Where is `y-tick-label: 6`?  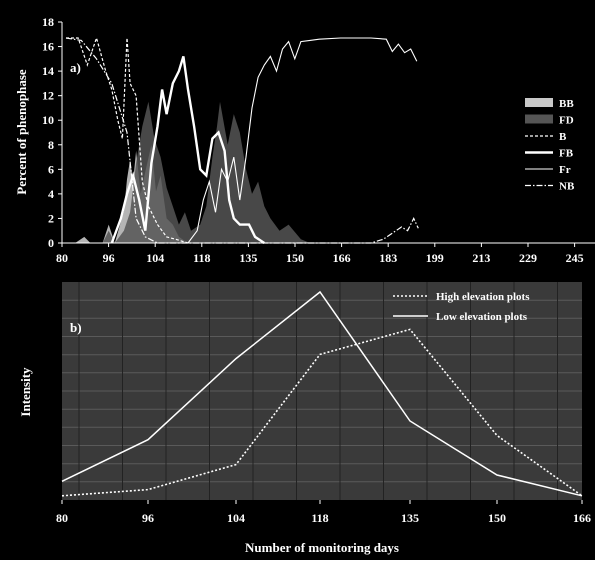 y-tick-label: 6 is located at coordinates (51, 169).